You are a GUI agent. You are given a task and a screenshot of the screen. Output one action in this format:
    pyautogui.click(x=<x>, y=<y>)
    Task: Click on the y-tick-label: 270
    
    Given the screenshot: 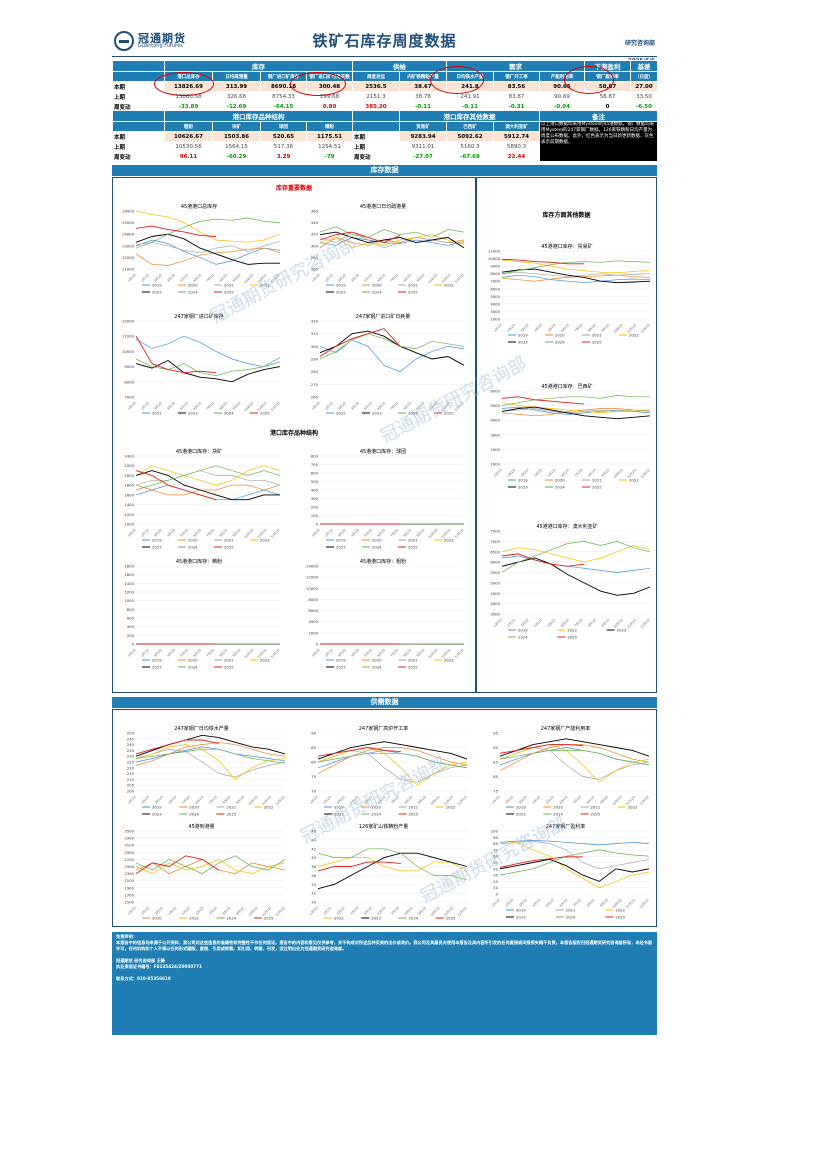 What is the action you would take?
    pyautogui.click(x=315, y=384)
    